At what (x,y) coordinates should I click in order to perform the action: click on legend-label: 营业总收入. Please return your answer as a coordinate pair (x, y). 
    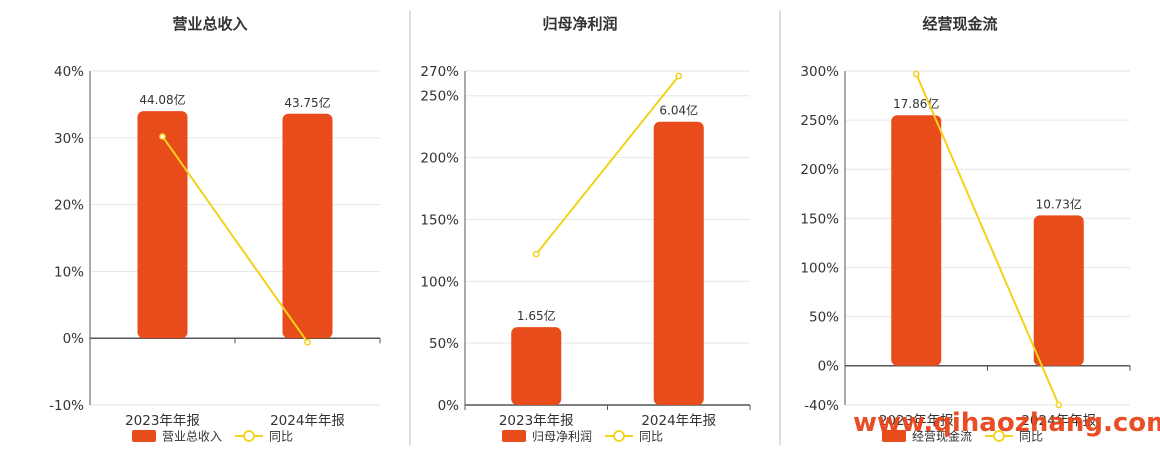
    Looking at the image, I should click on (192, 437).